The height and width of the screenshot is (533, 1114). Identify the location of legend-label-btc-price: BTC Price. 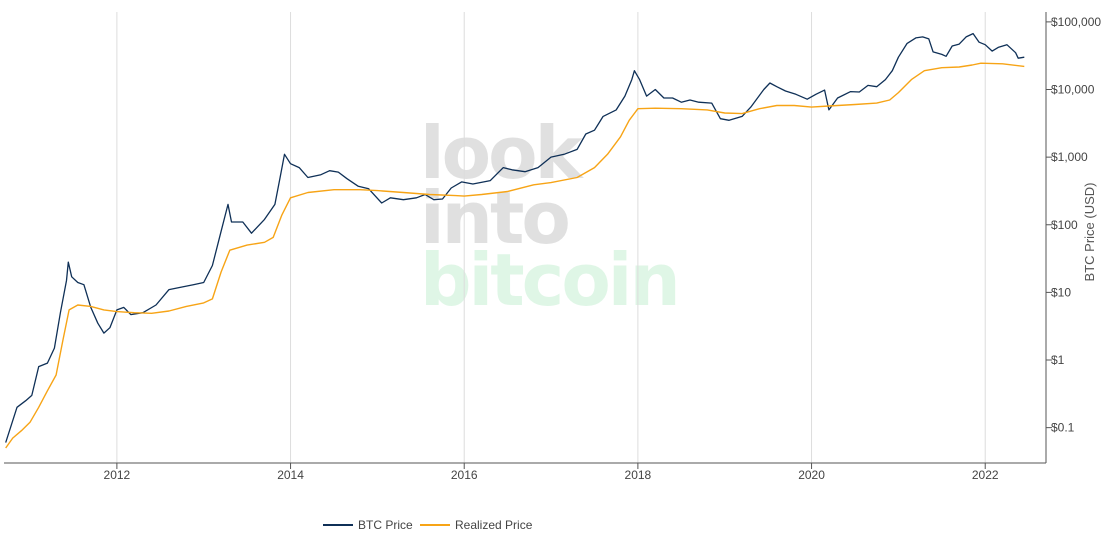
(385, 525).